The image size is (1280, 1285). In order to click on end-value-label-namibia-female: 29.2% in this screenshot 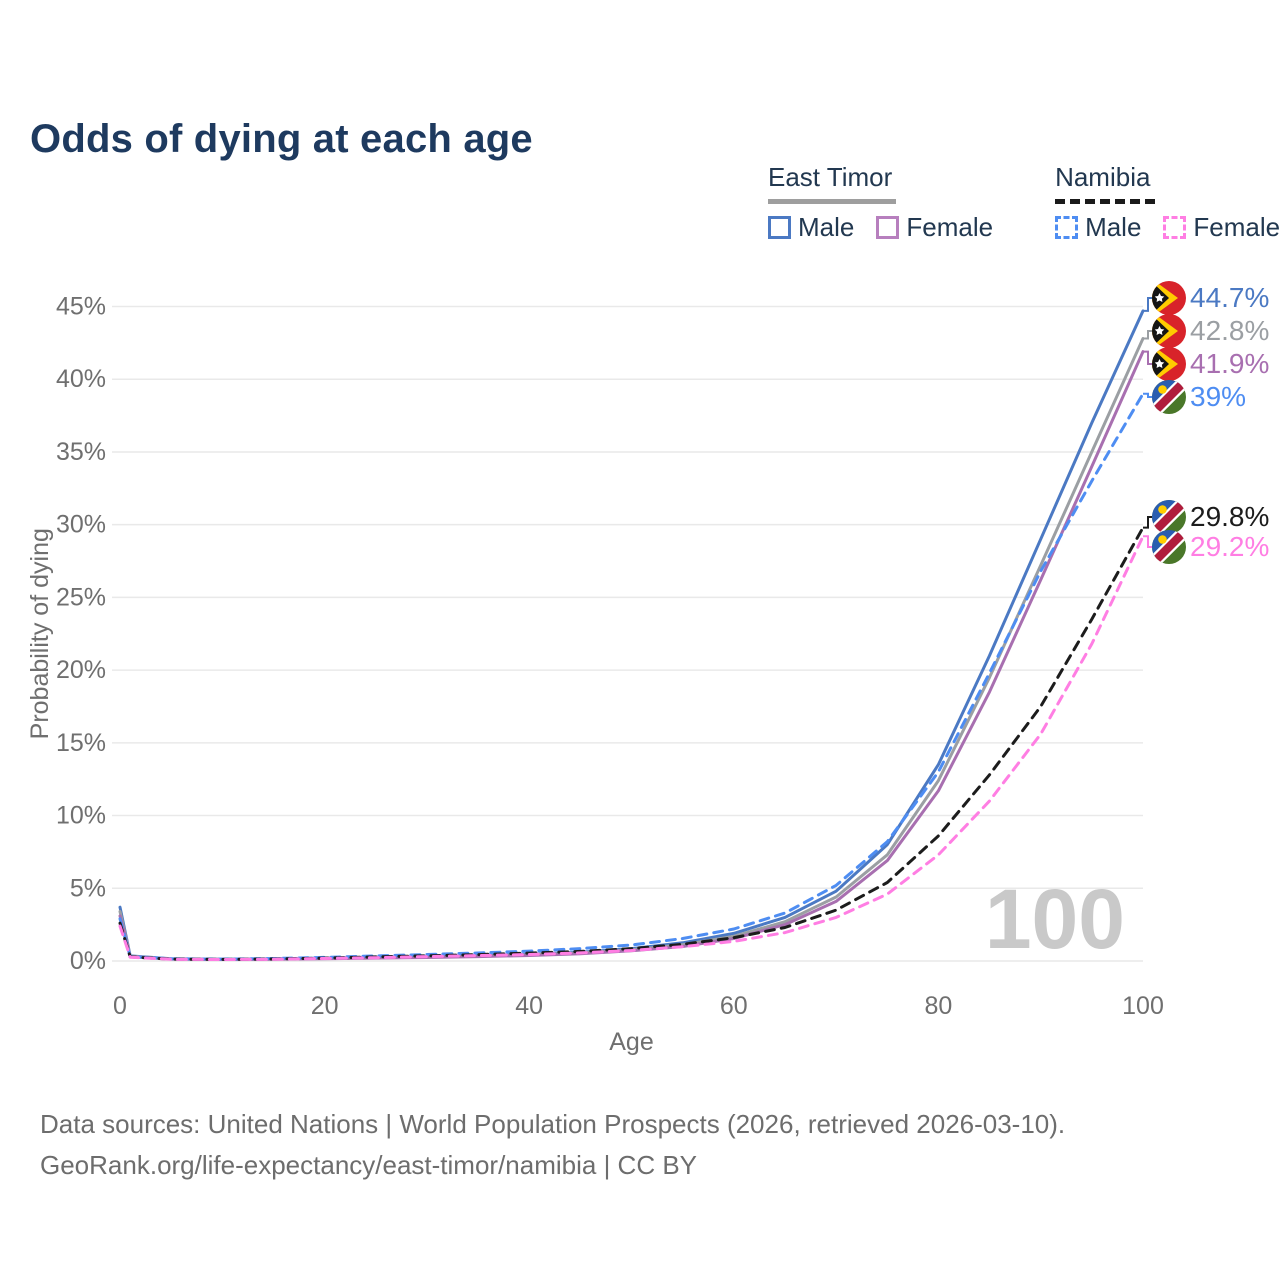, I will do `click(1229, 546)`.